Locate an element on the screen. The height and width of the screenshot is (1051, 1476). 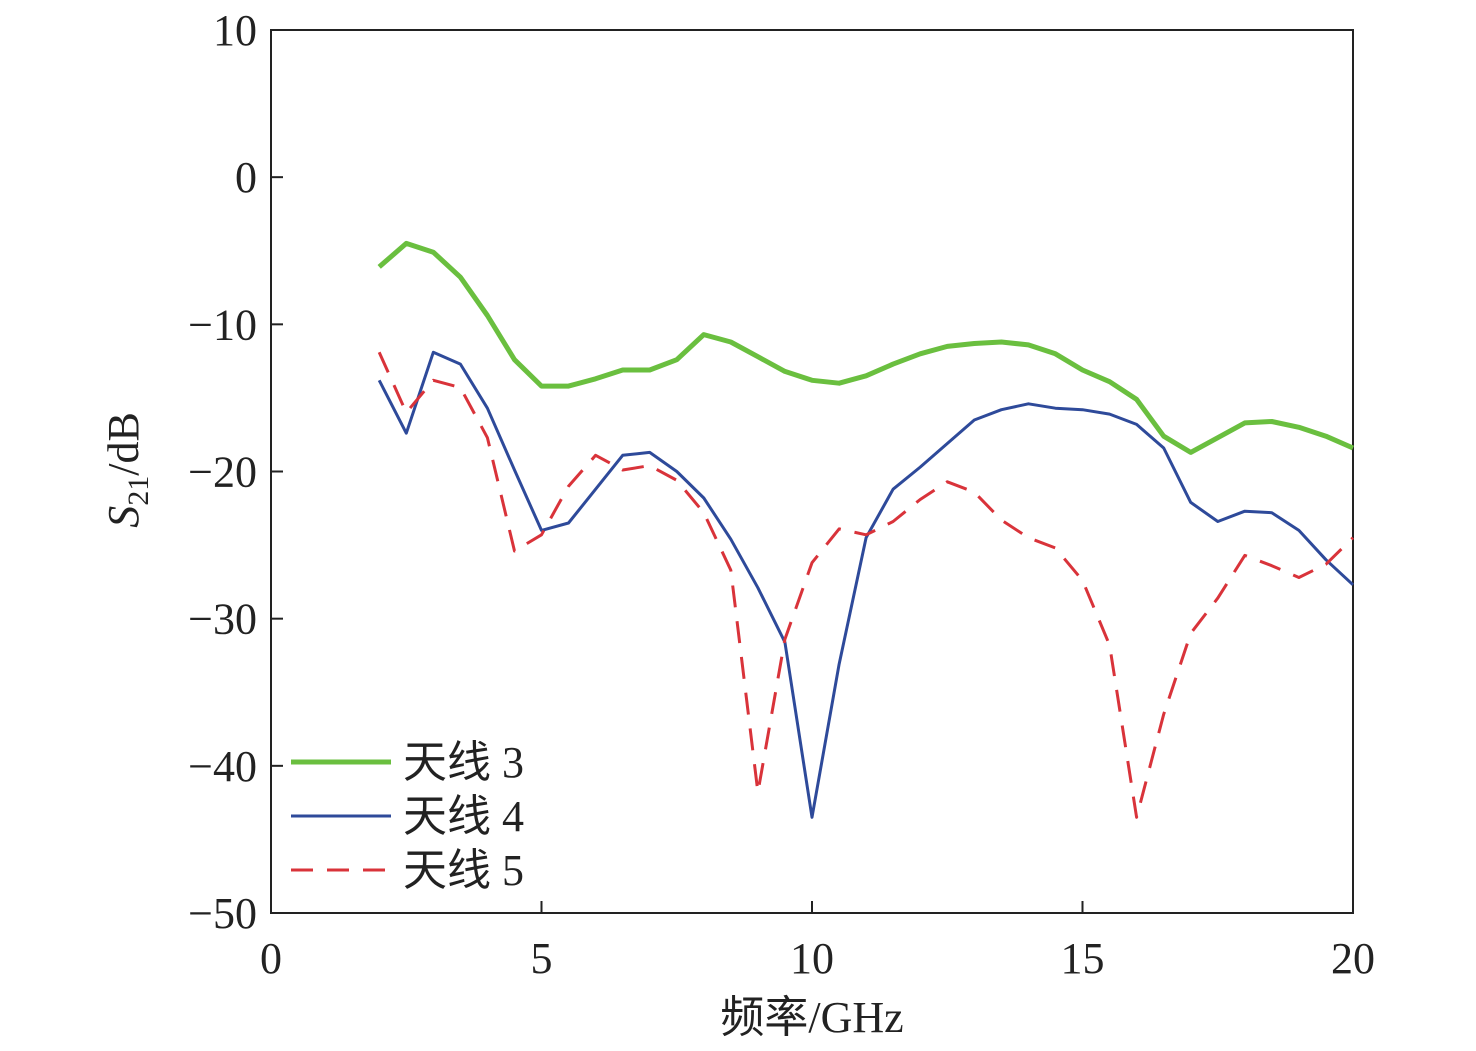
y-tick-label: −30 is located at coordinates (222, 619).